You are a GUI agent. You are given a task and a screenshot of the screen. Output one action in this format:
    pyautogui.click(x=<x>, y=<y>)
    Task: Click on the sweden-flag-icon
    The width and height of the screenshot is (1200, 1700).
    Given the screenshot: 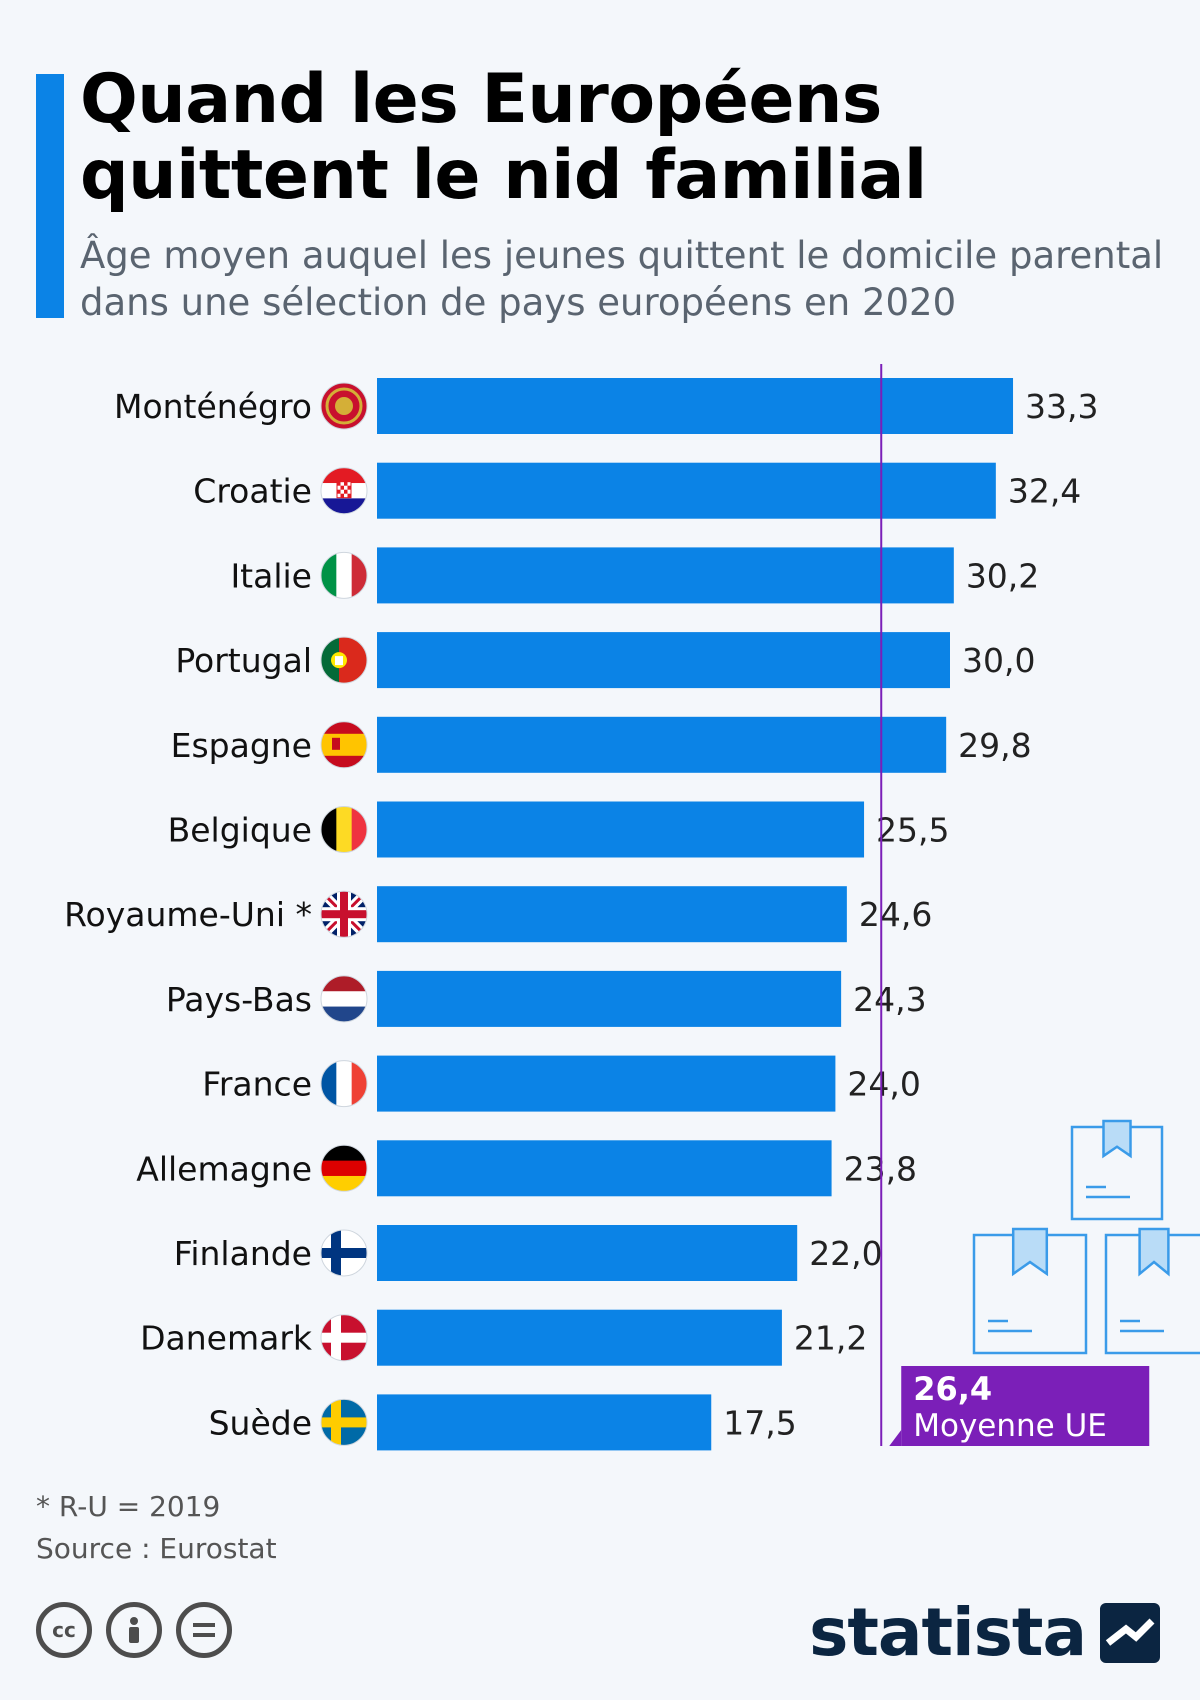 What is the action you would take?
    pyautogui.click(x=344, y=1422)
    